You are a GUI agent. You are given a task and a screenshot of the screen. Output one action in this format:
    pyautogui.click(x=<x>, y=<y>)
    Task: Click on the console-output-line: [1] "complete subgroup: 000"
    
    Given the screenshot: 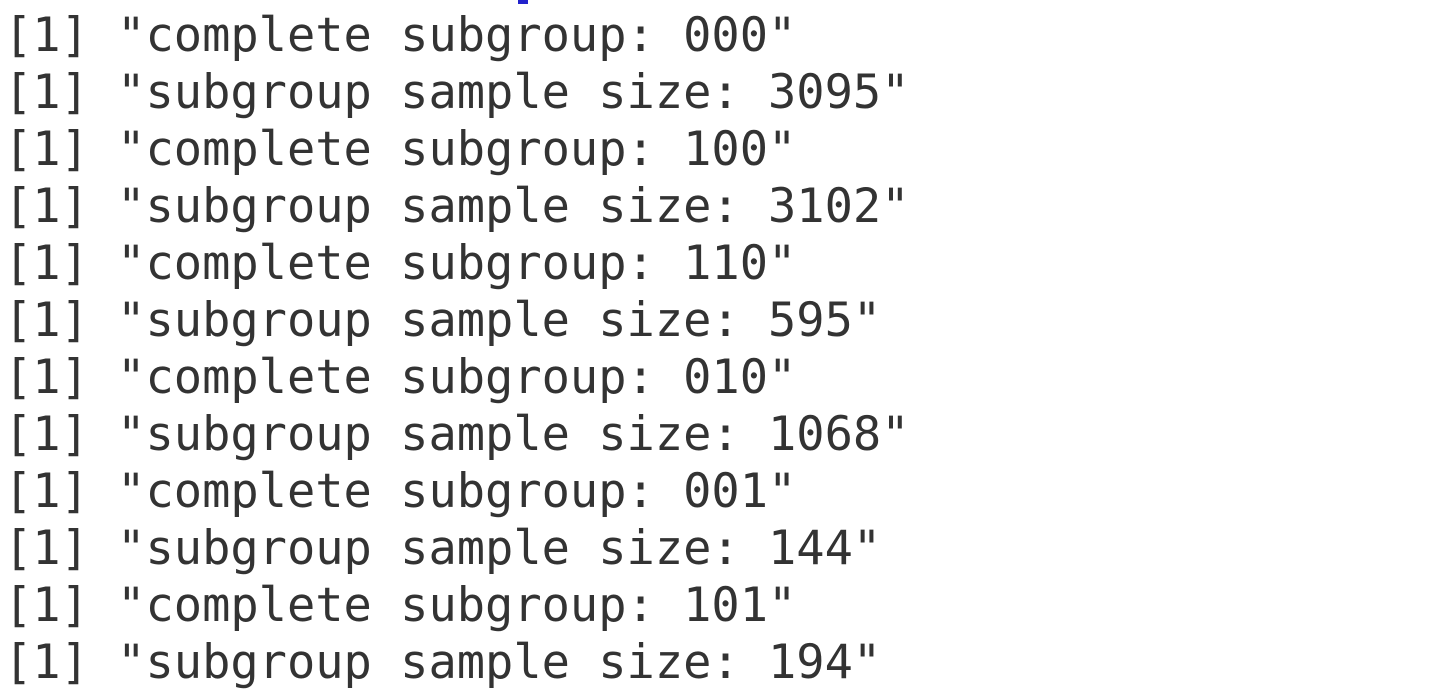 What is the action you would take?
    pyautogui.click(x=400, y=35)
    